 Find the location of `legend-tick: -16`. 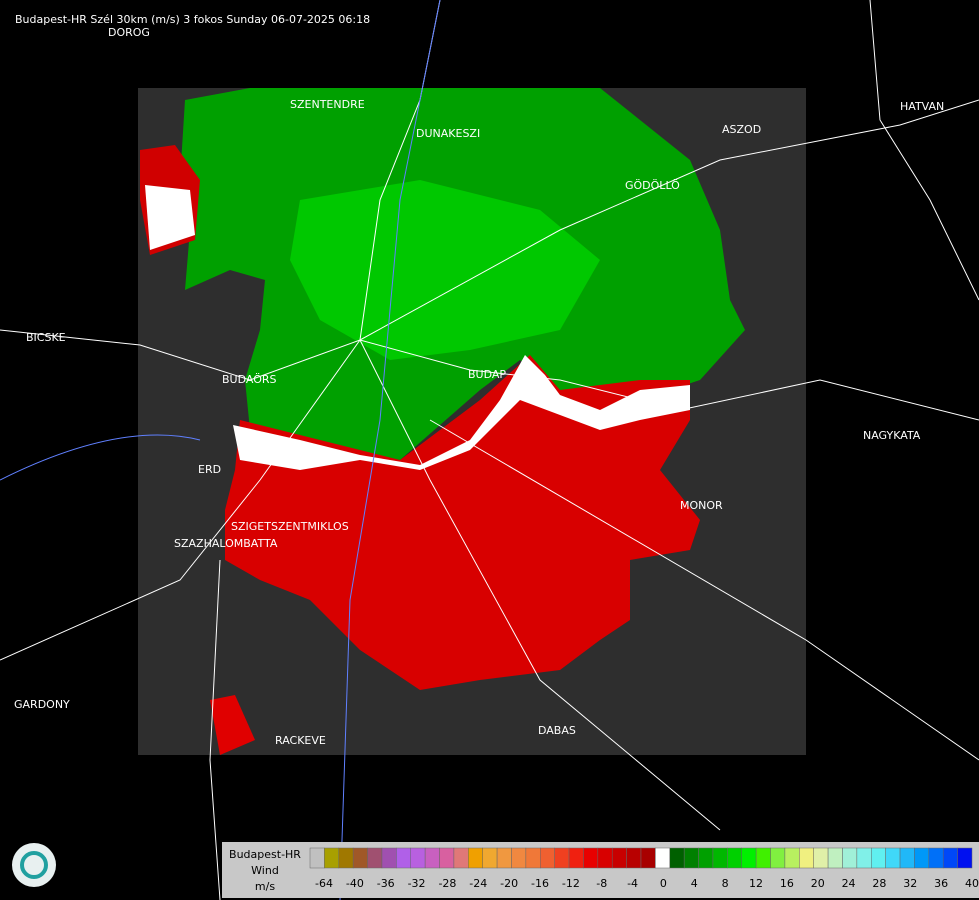

legend-tick: -16 is located at coordinates (540, 883).